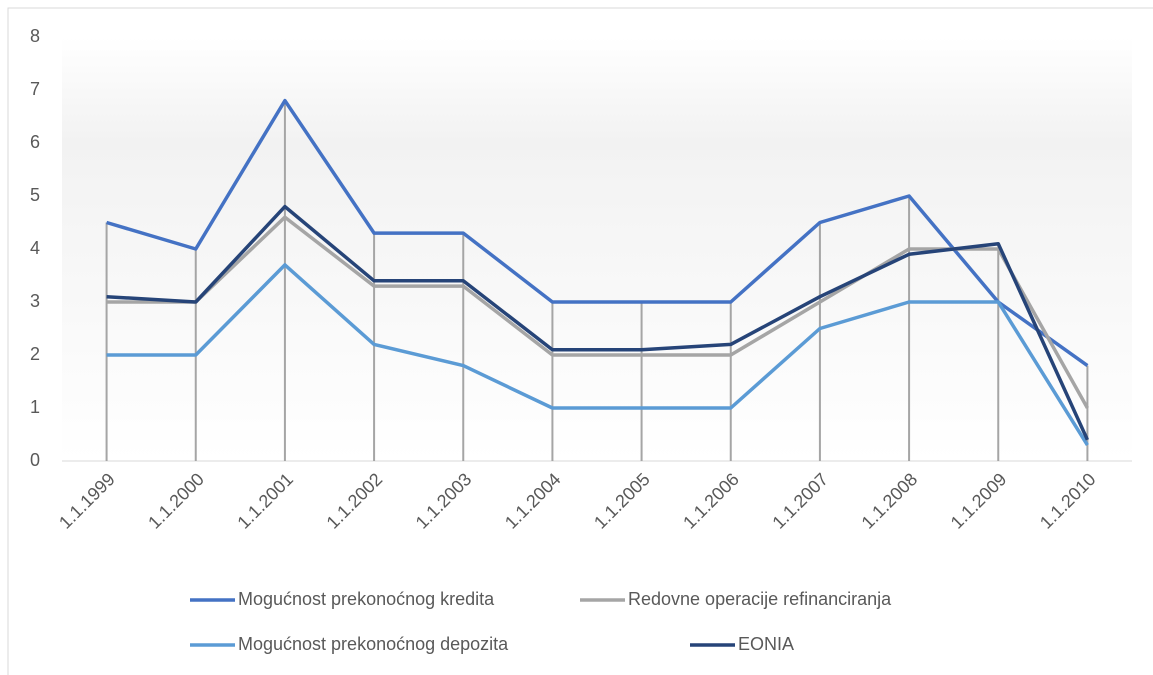  What do you see at coordinates (622, 501) in the screenshot?
I see `x-tick-label: 1.1.2005` at bounding box center [622, 501].